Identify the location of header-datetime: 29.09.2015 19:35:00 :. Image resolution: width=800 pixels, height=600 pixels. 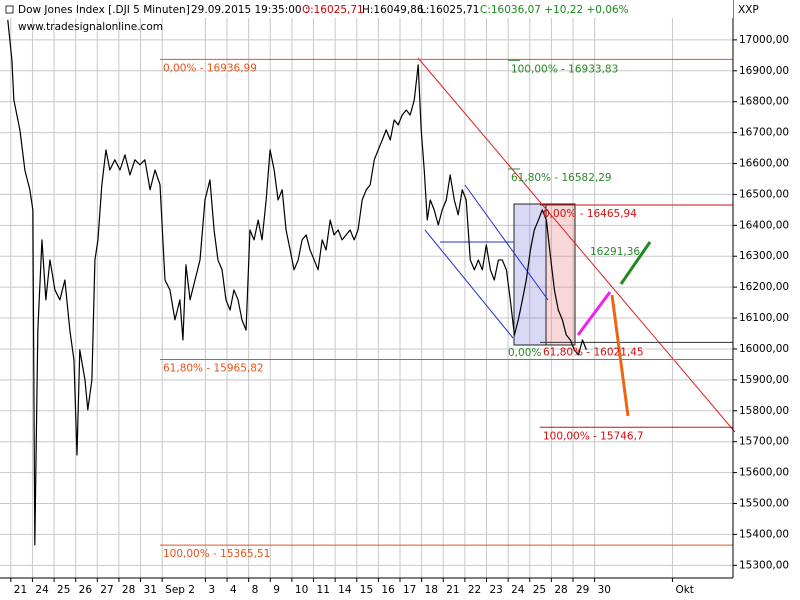
(250, 10).